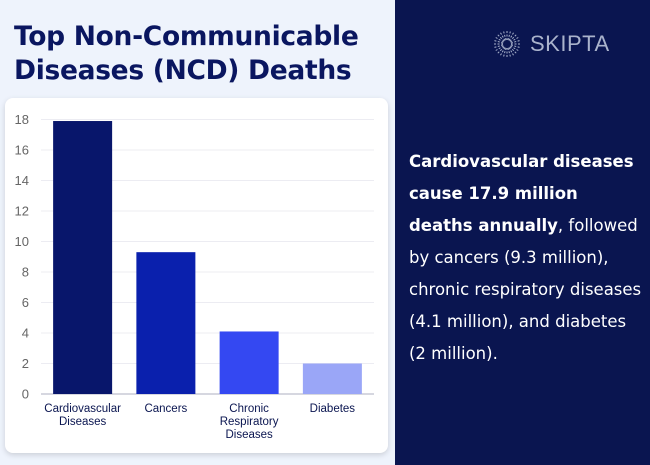  What do you see at coordinates (22, 119) in the screenshot?
I see `y-tick-label: 18` at bounding box center [22, 119].